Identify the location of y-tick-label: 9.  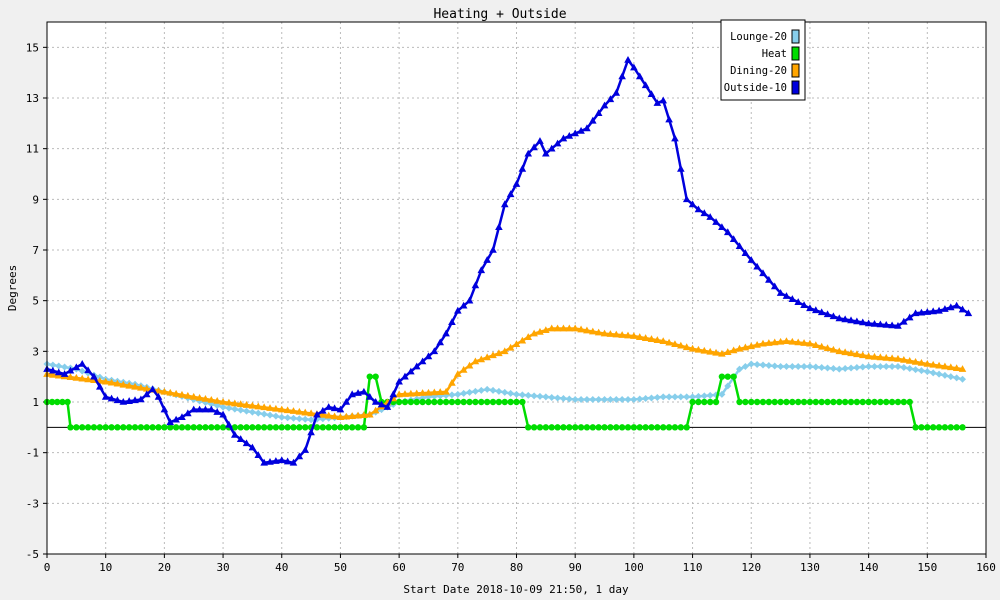
(35, 199).